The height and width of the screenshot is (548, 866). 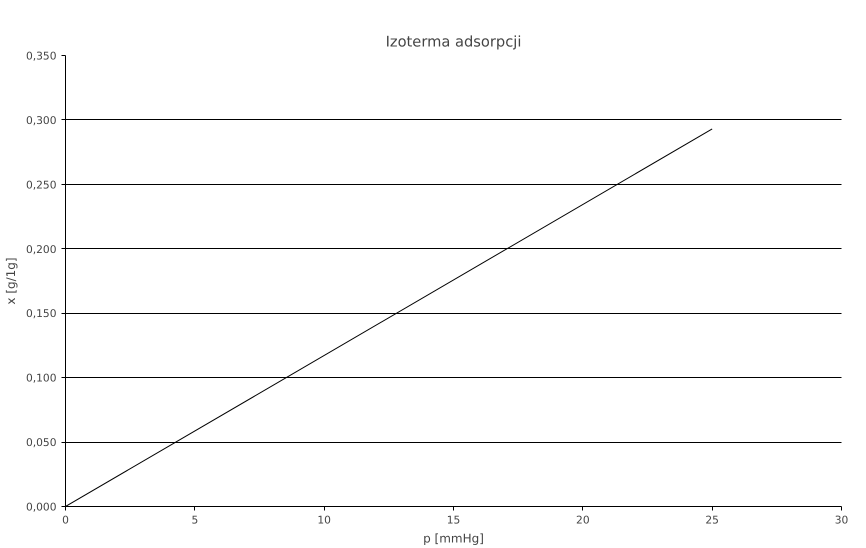 What do you see at coordinates (41, 185) in the screenshot?
I see `y-tick-label: 0,250` at bounding box center [41, 185].